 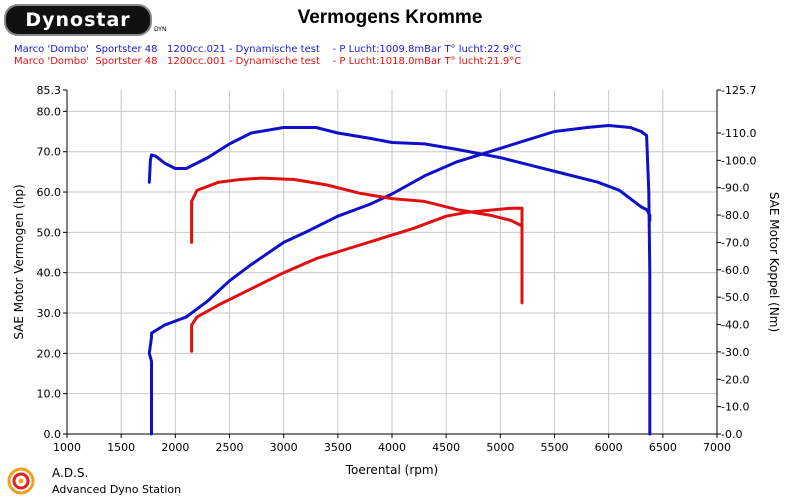 I want to click on y-tick-label: 10.0, so click(x=49, y=394).